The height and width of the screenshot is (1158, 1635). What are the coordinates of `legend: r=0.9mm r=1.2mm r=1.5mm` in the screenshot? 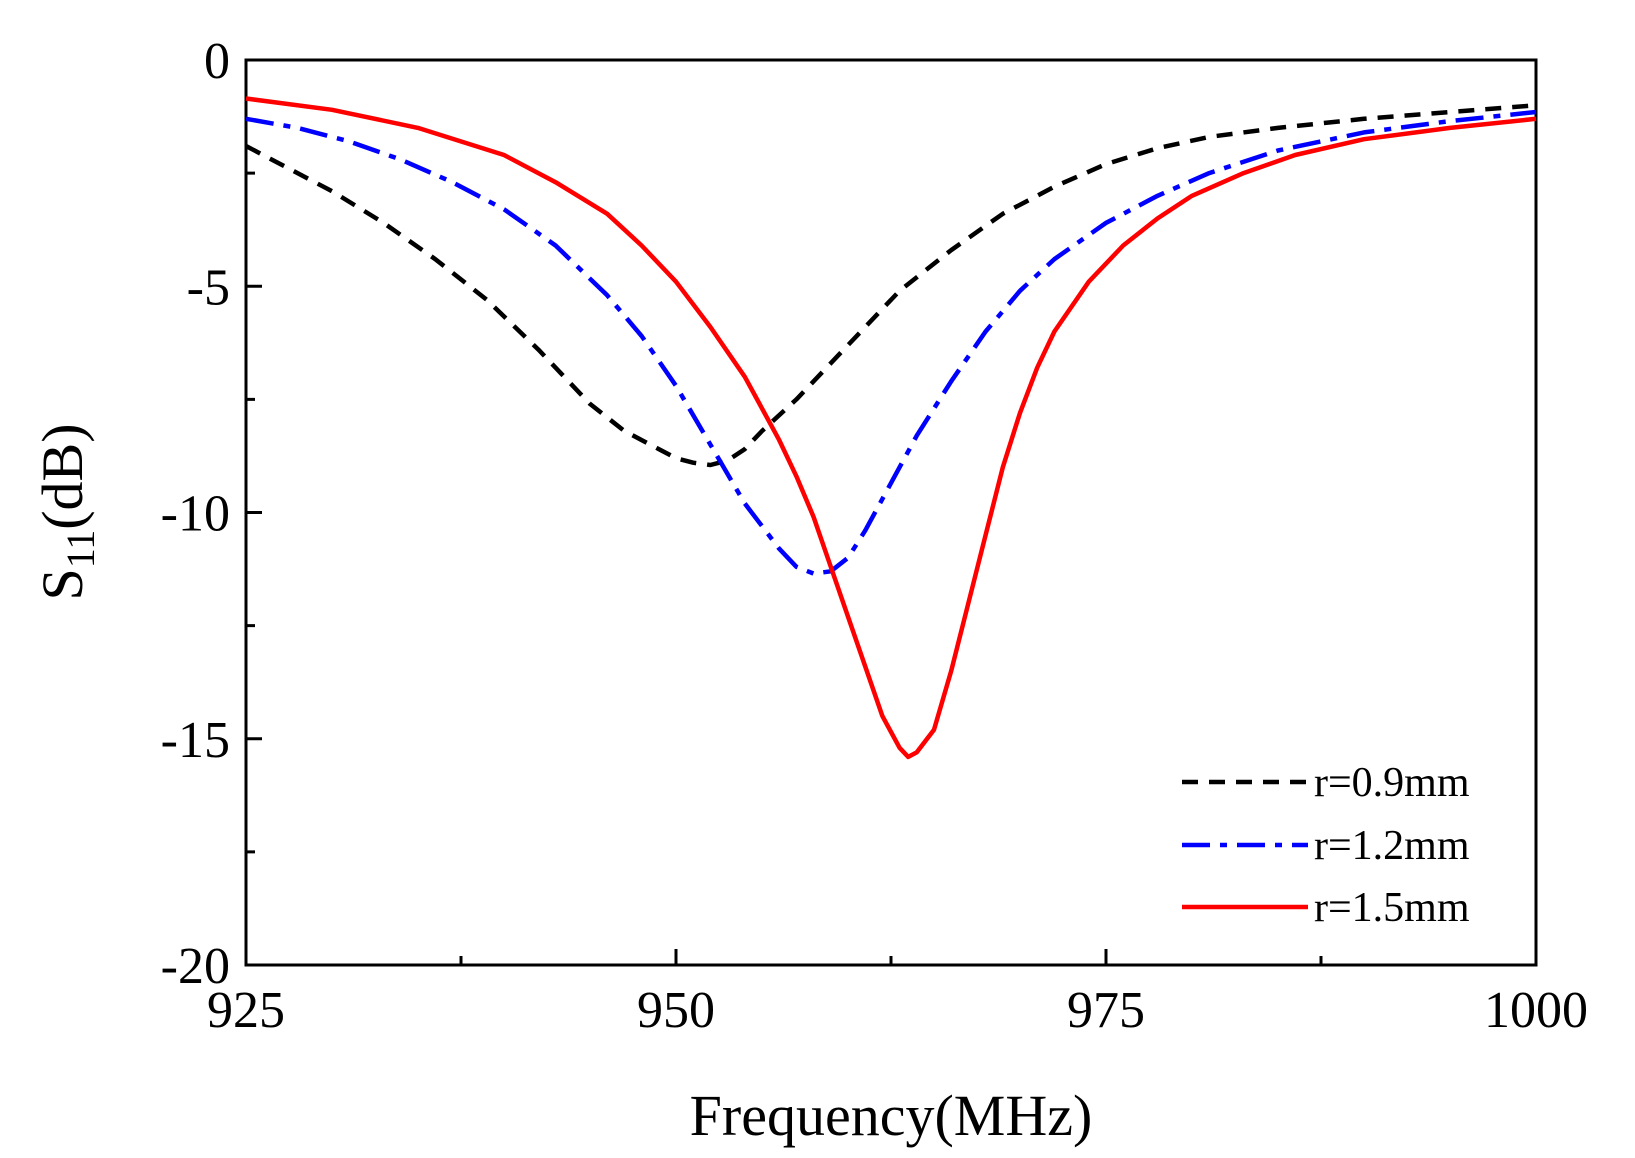 It's located at (1326, 845).